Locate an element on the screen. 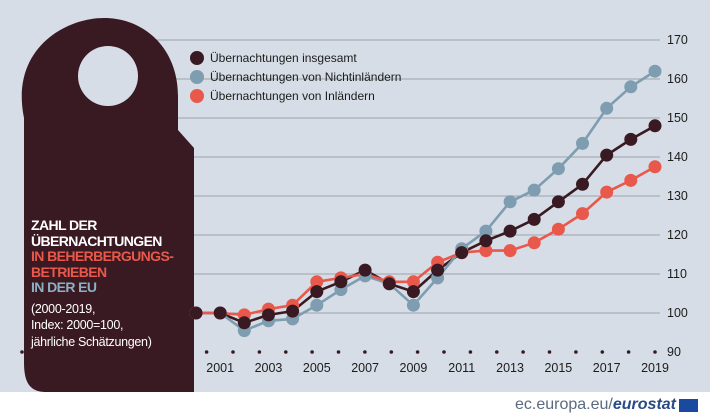 This screenshot has width=710, height=420. x-tick-label: 2009 is located at coordinates (414, 368).